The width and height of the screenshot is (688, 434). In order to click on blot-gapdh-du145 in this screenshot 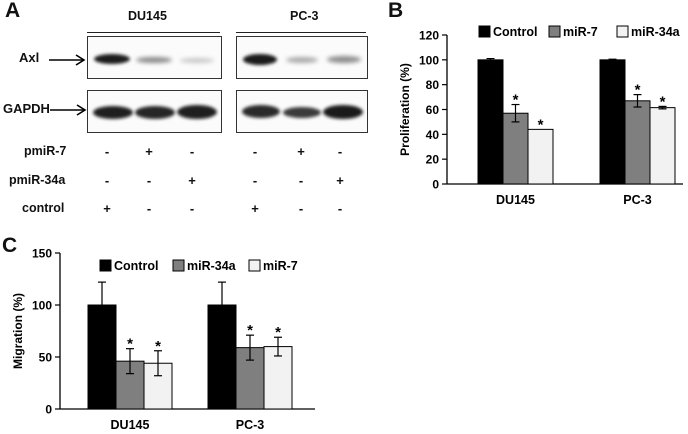, I will do `click(154, 111)`.